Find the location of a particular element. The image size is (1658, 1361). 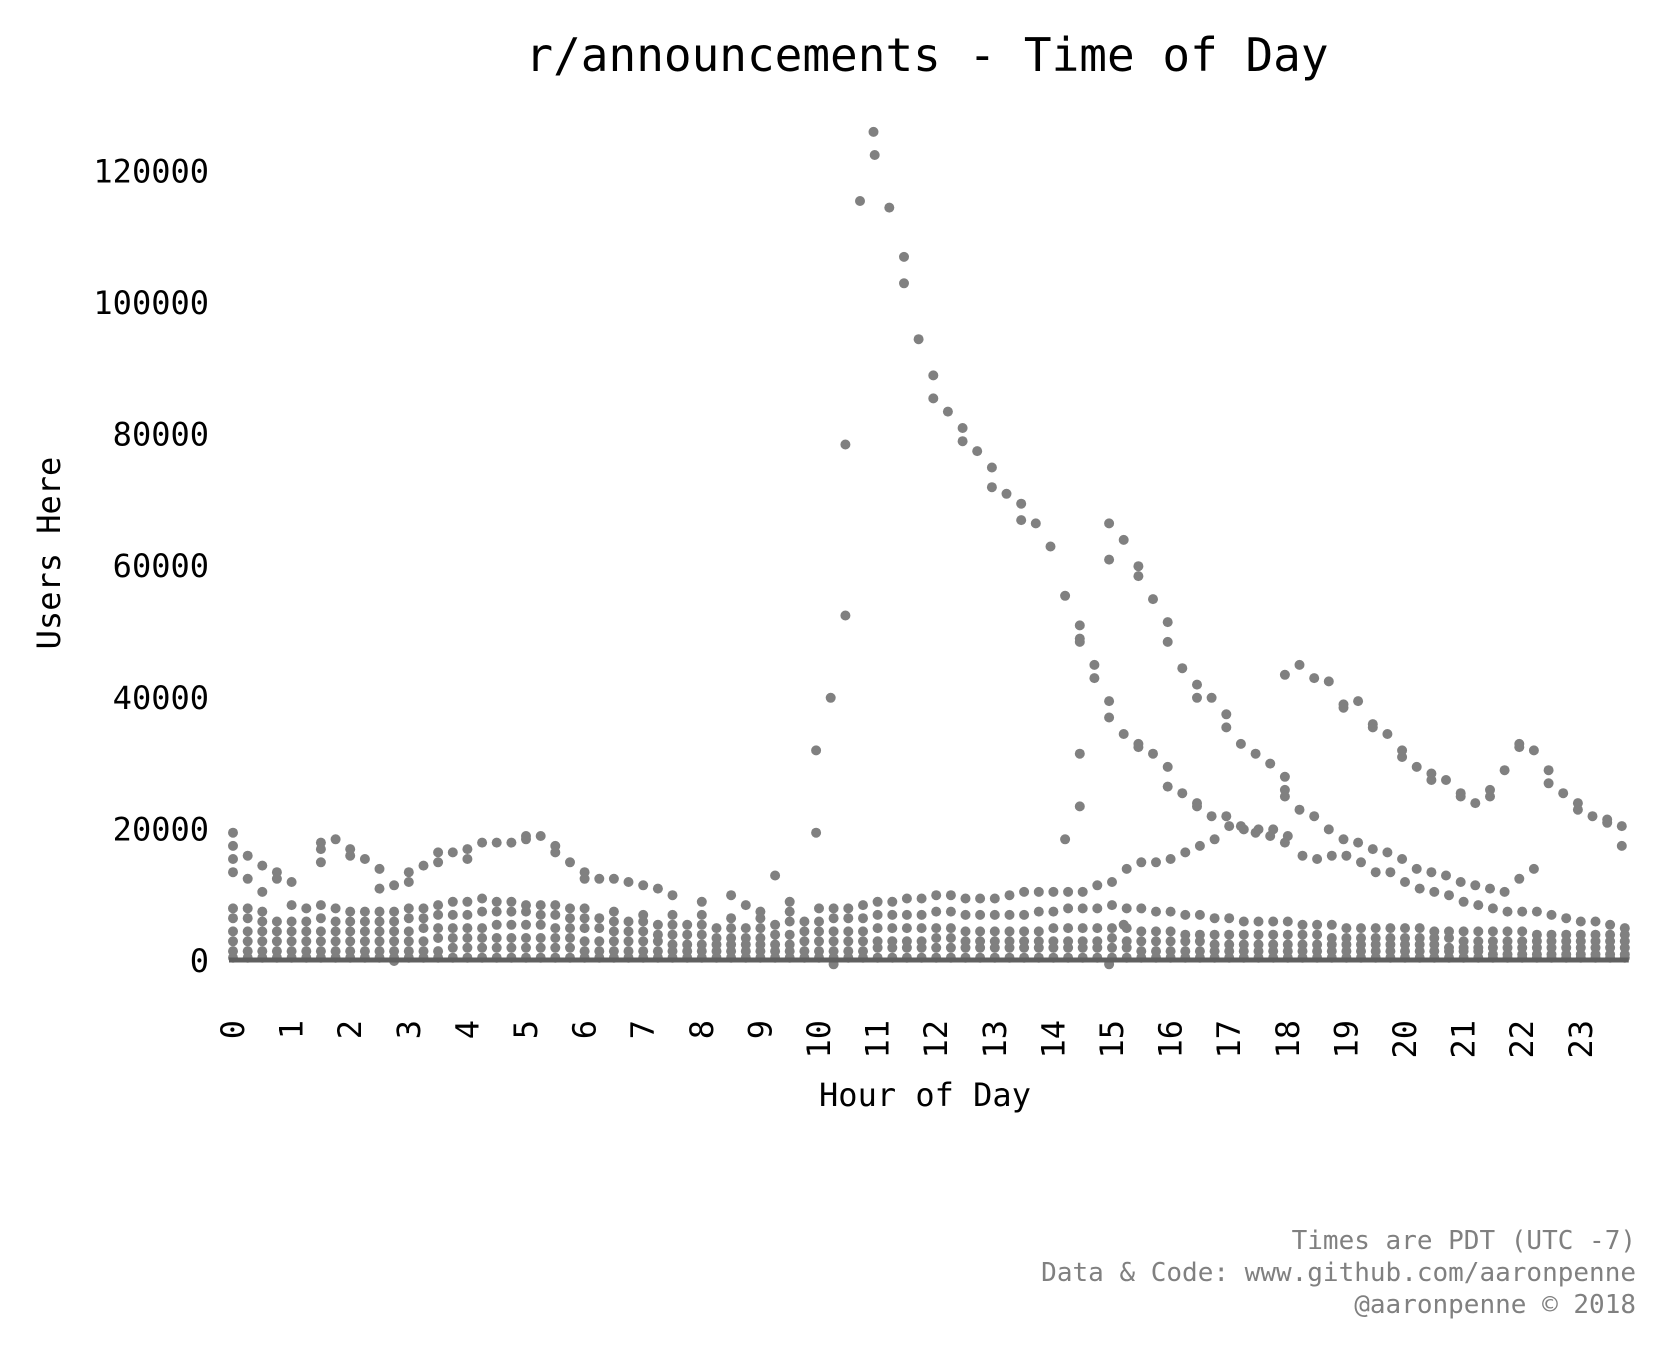

x-tick-label: 6 is located at coordinates (585, 1029).